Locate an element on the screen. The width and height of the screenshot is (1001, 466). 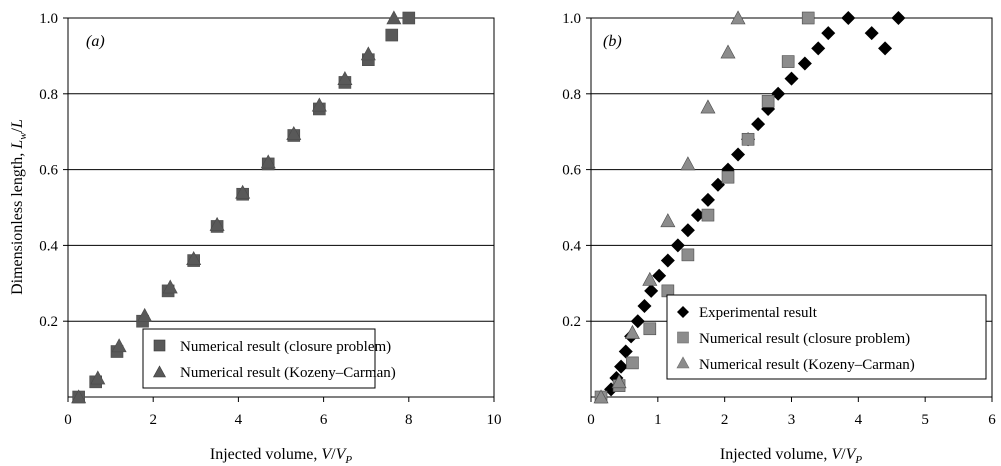
panel-b-legend-box is located at coordinates (826, 337).